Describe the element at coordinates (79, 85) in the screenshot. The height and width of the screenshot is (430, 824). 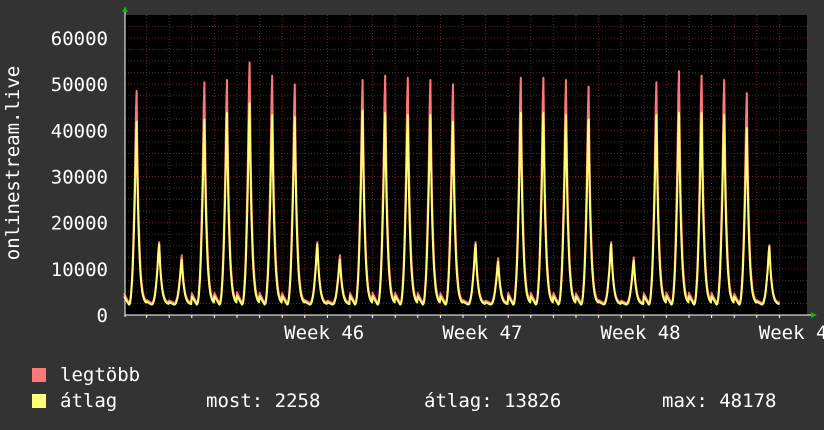
I see `y-tick-label: 50000` at that location.